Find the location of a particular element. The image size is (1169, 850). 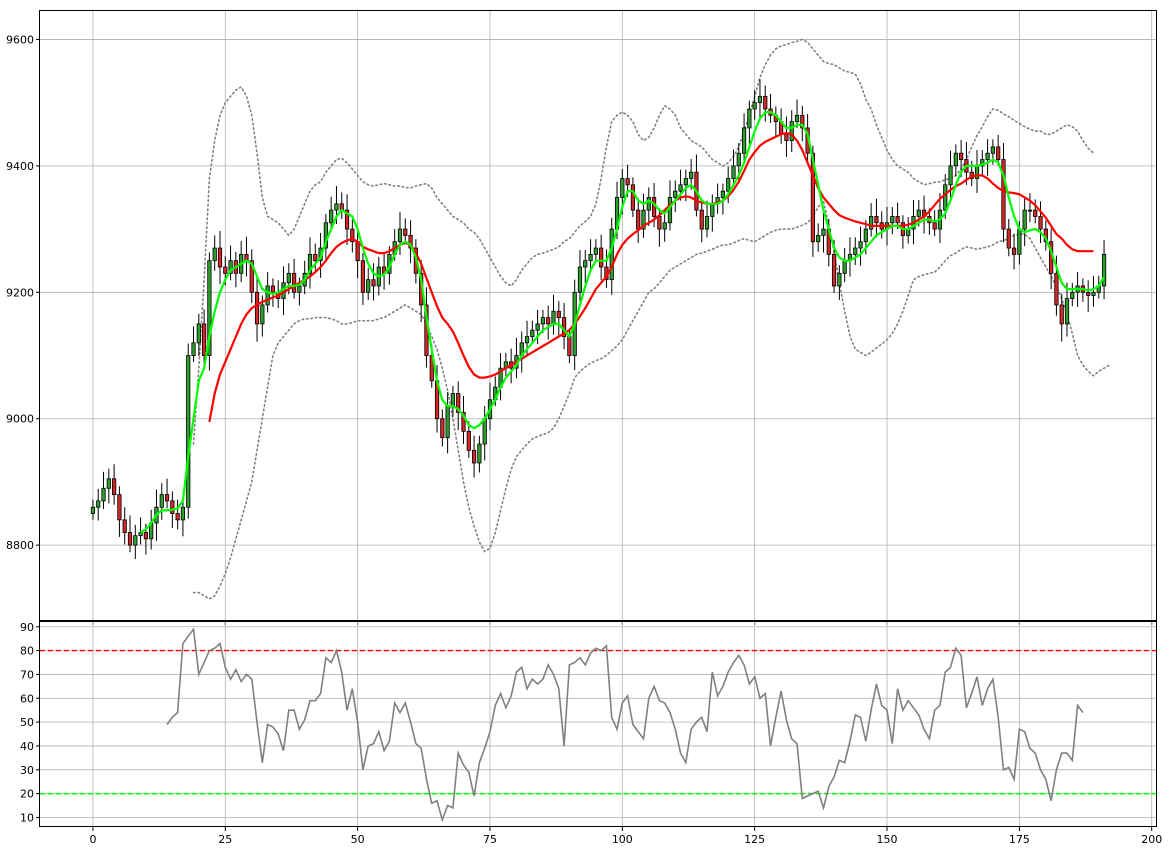

x-tick-label: 25 is located at coordinates (225, 839).